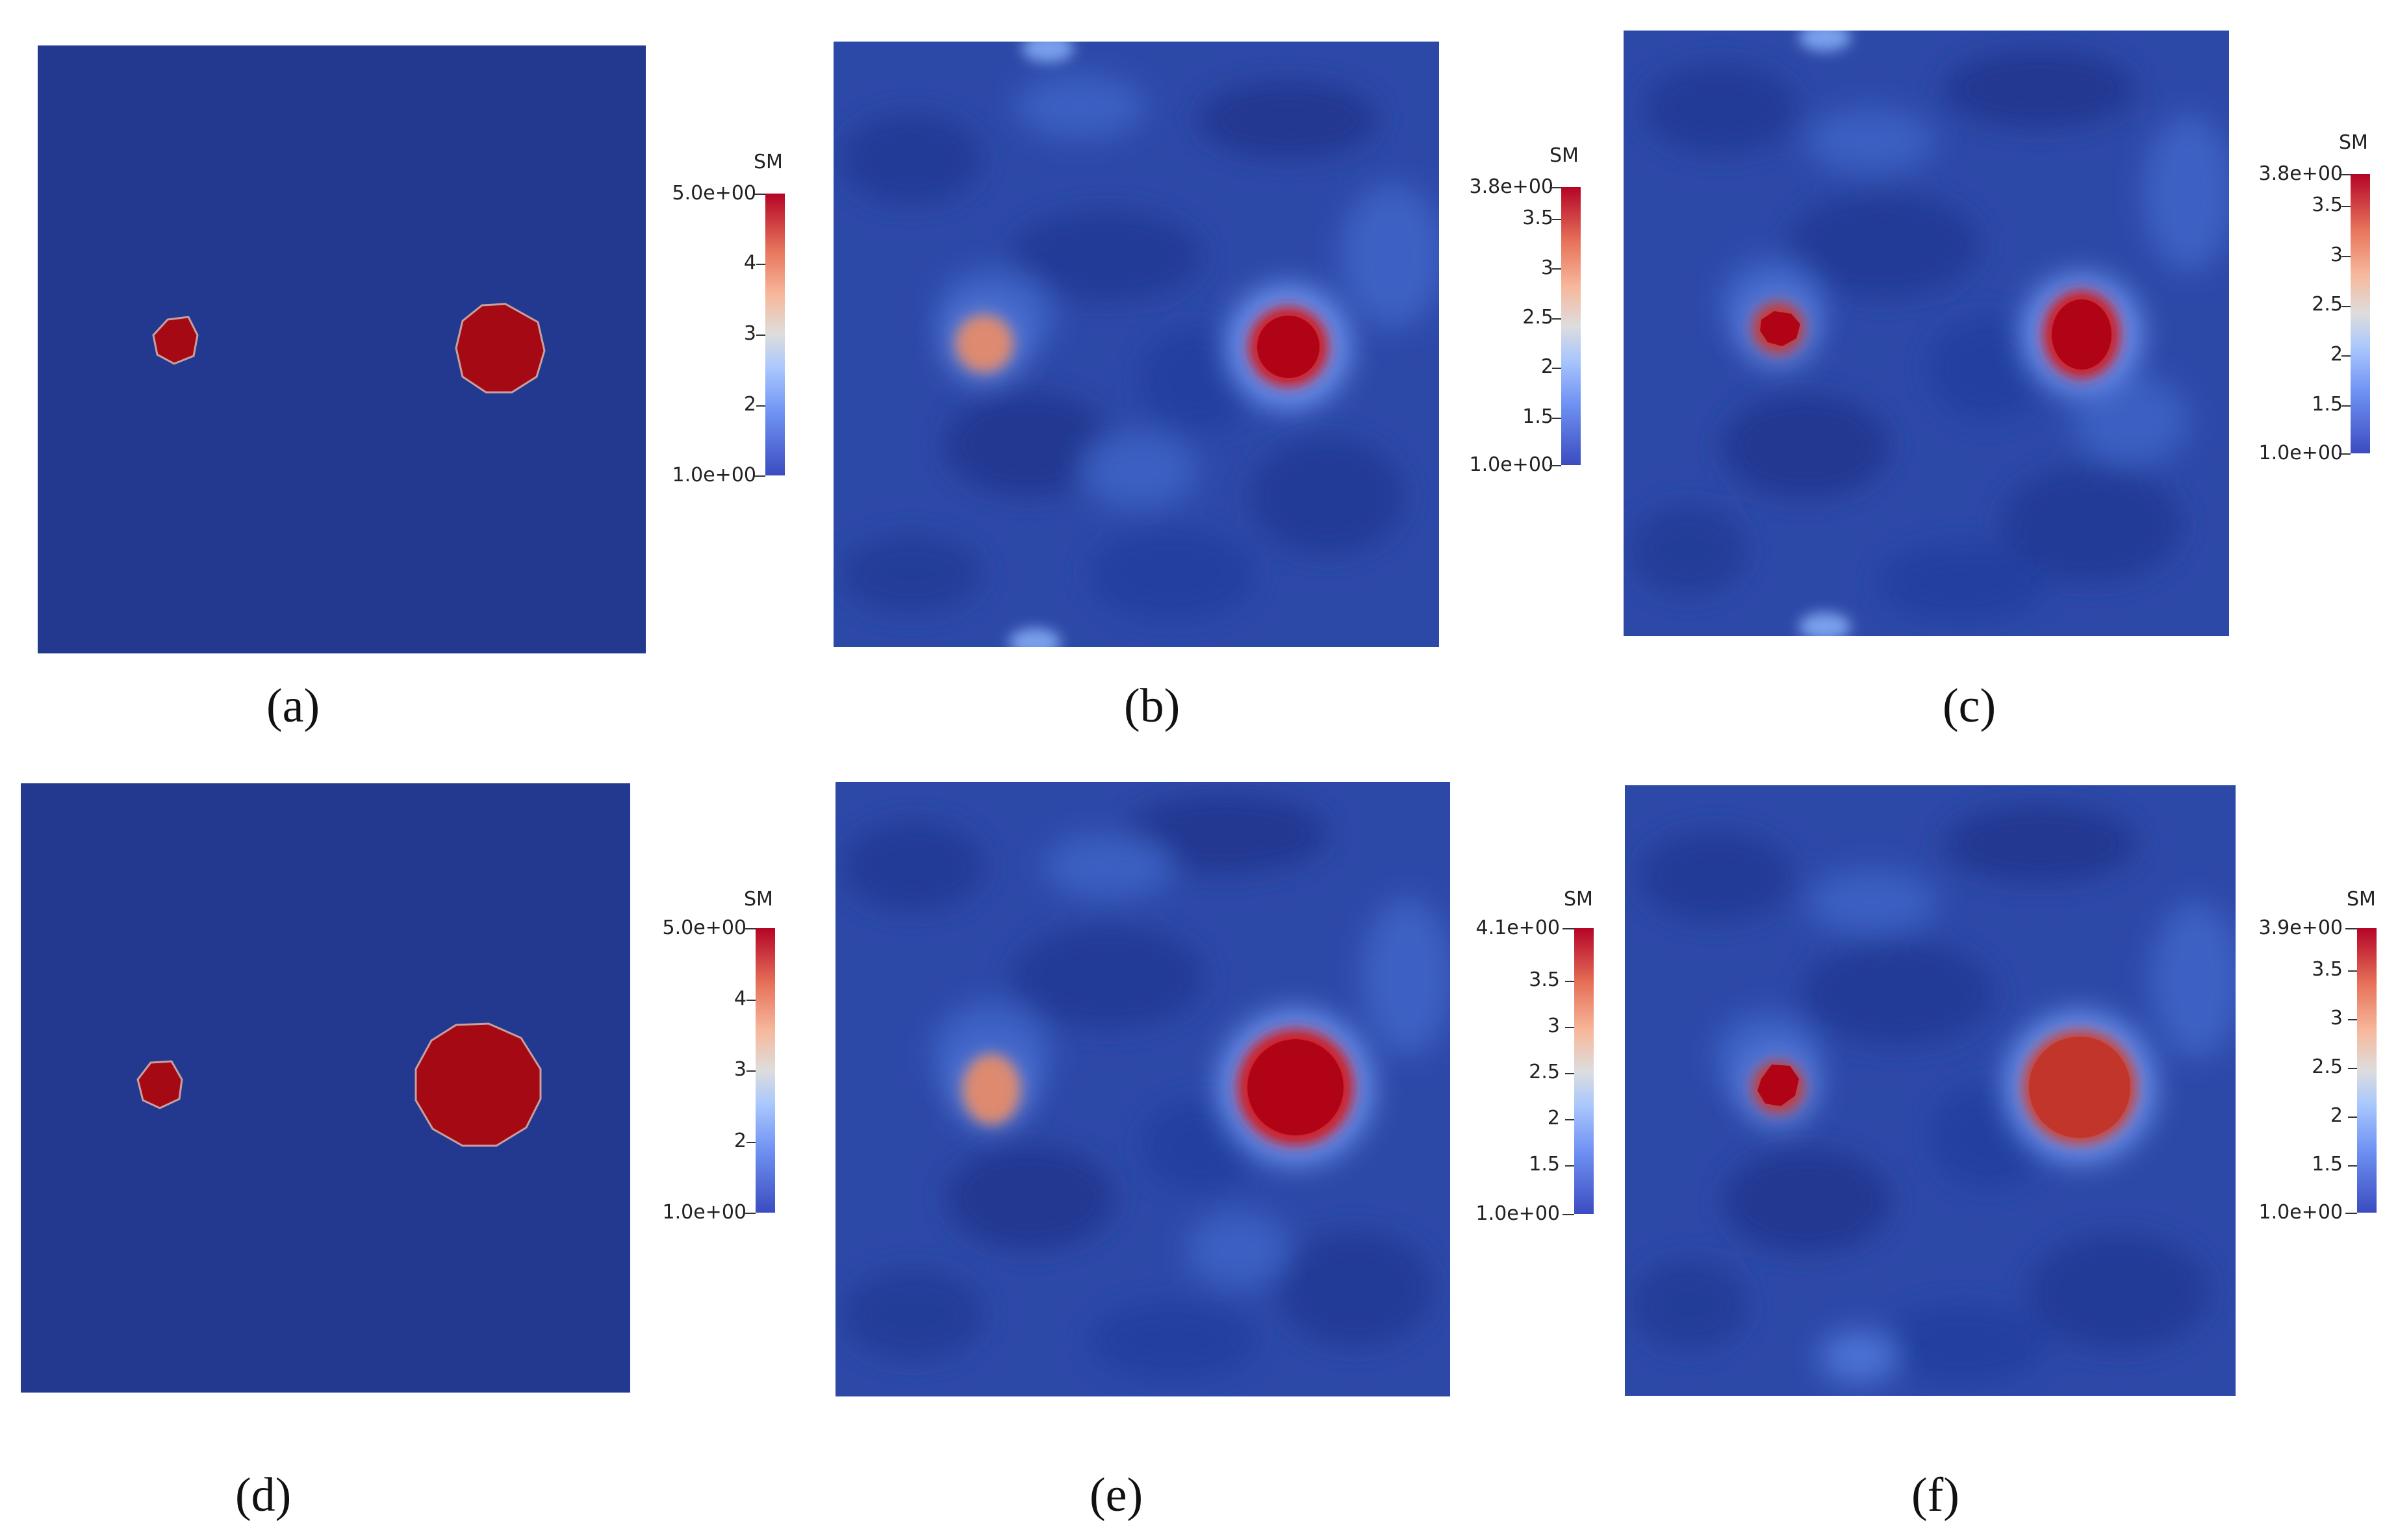  What do you see at coordinates (1536, 1056) in the screenshot?
I see `colorbar-e: SM 4.1e+00 3.5 3 2.5 2 1.5 1.0e+00` at bounding box center [1536, 1056].